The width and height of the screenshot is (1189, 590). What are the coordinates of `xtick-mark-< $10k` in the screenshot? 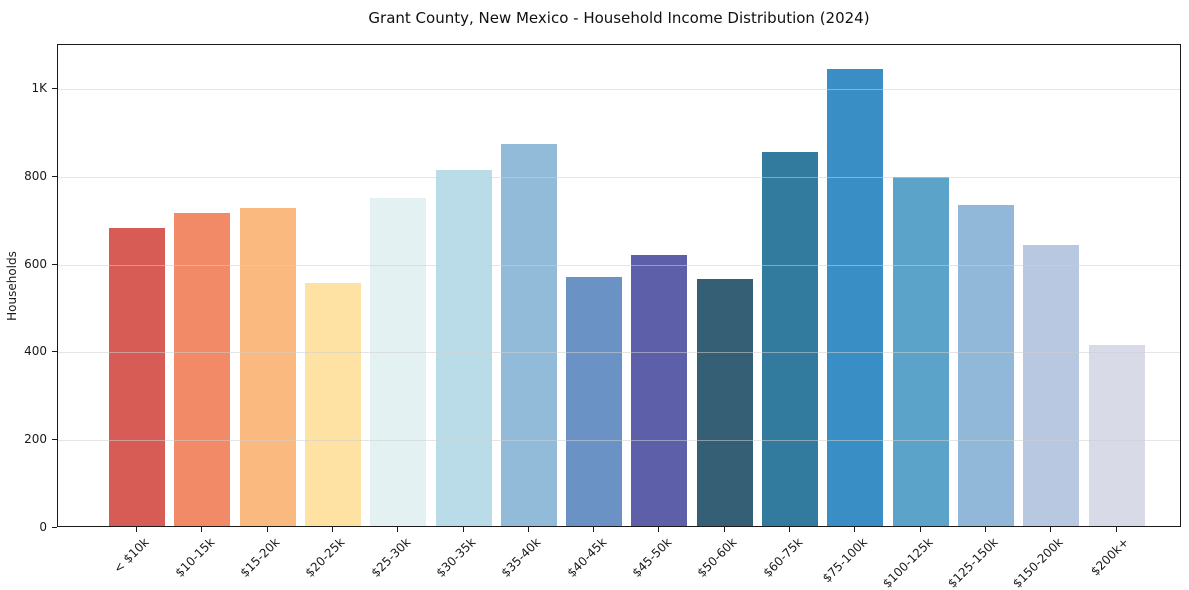 It's located at (136, 529).